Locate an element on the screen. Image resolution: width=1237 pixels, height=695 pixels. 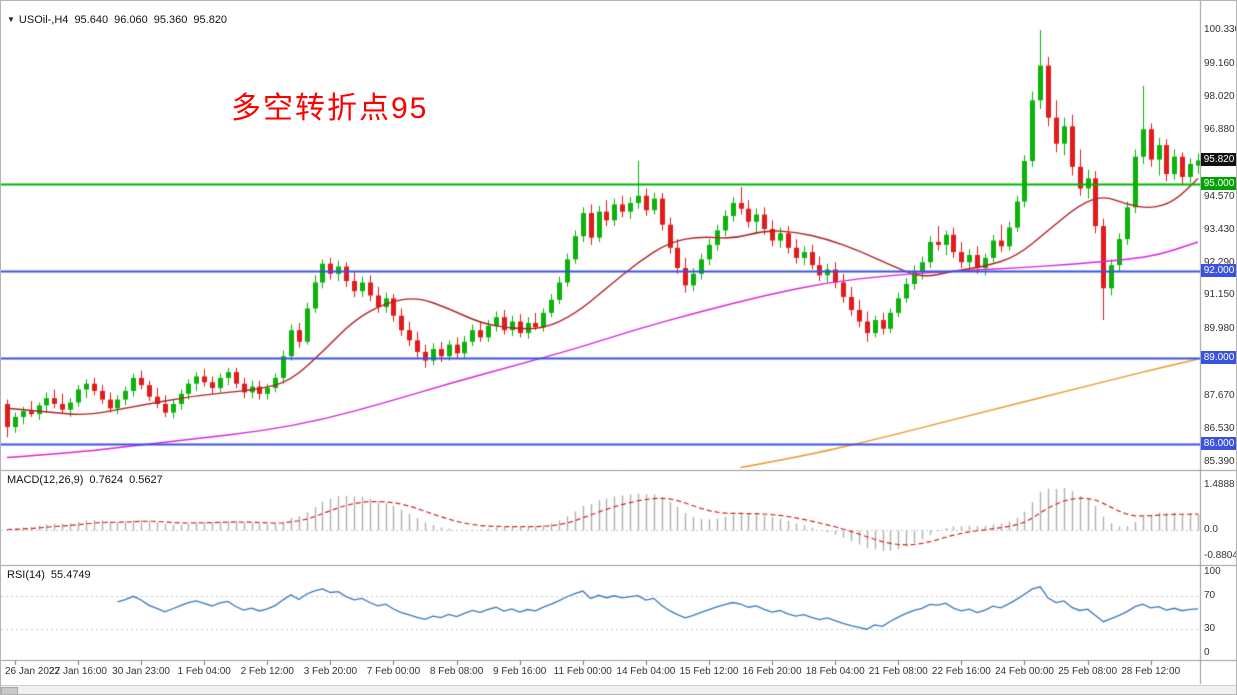
symbol-legend: ▼ USOil-,H4 95.640 96.060 95.360 95.820 is located at coordinates (117, 20).